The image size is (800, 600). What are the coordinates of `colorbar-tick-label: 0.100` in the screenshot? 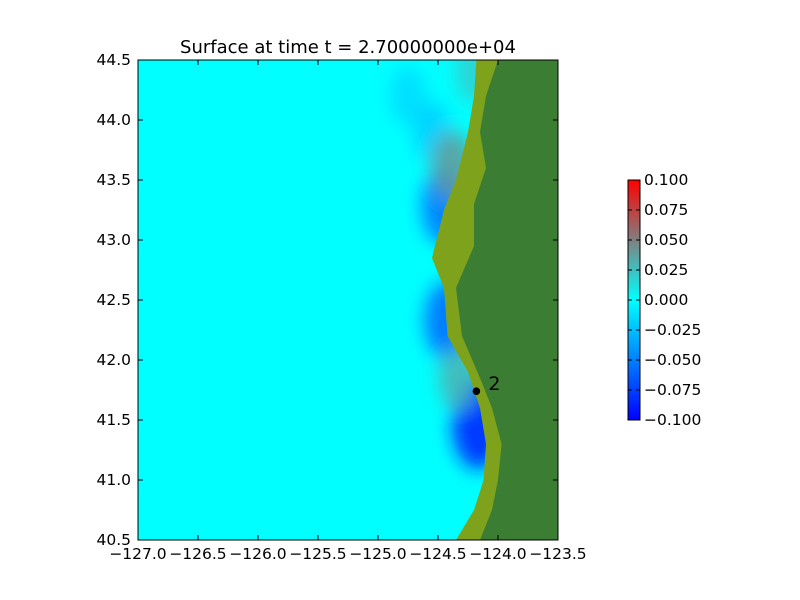 It's located at (666, 180).